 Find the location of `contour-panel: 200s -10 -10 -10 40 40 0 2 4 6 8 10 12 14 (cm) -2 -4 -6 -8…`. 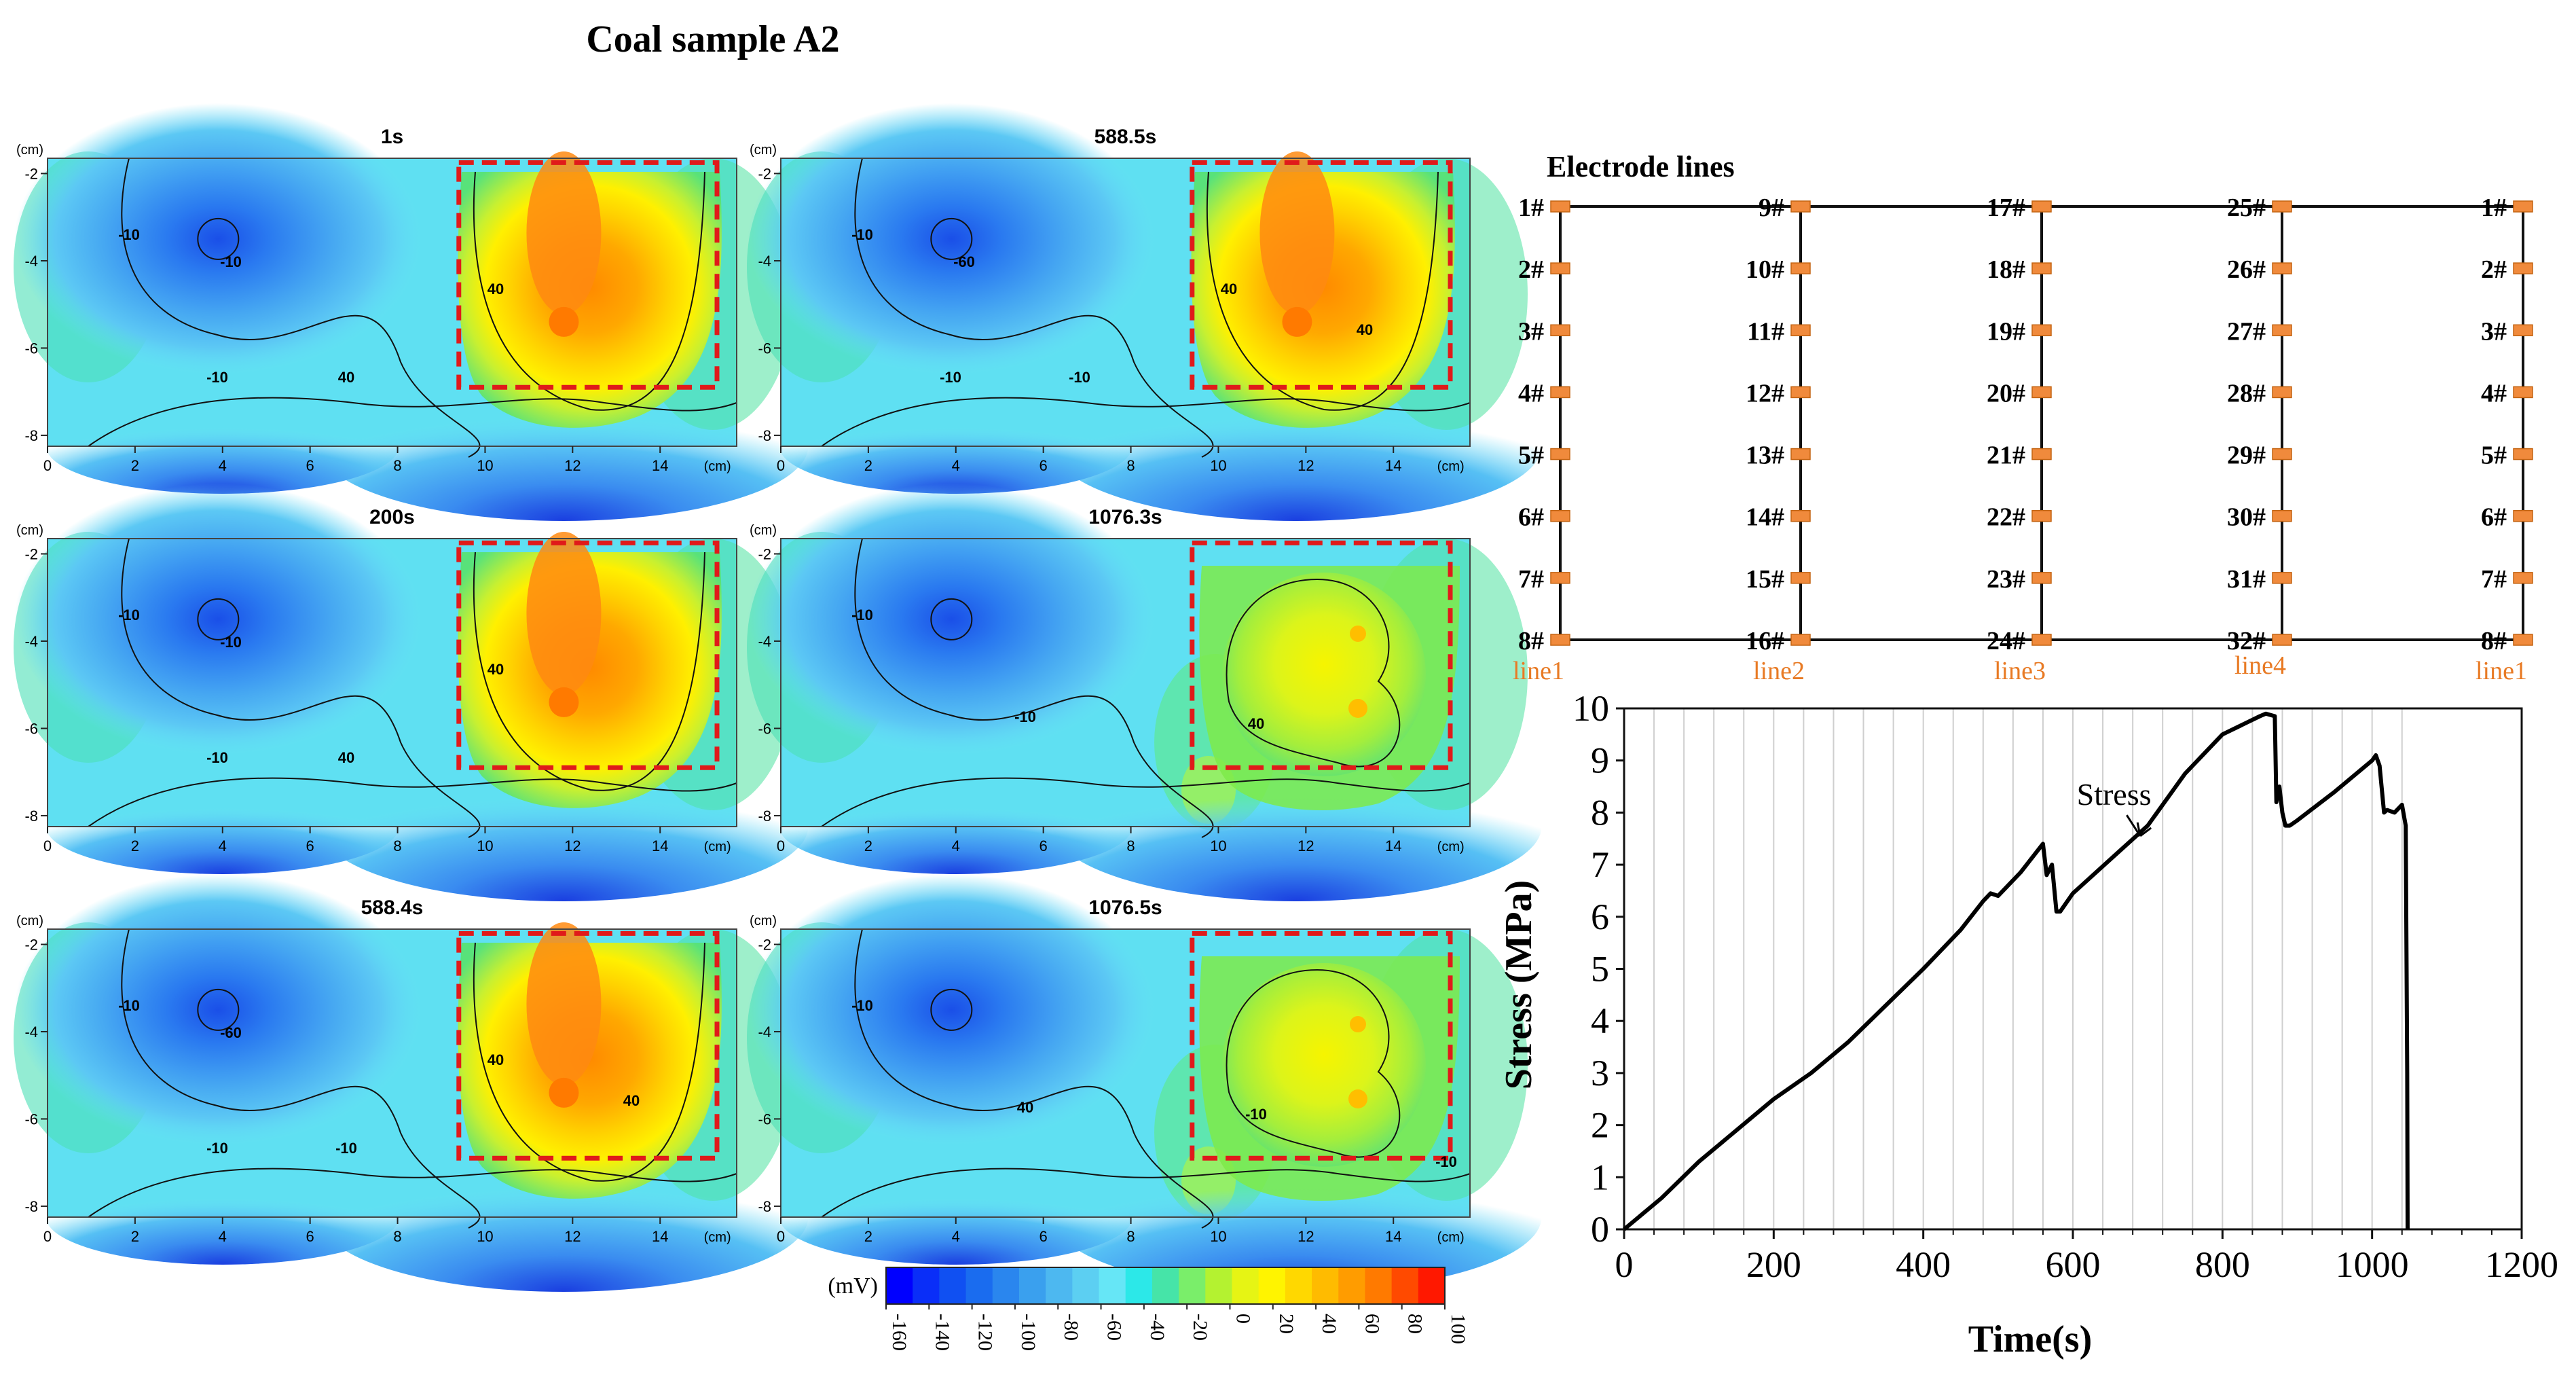

contour-panel: 200s -10 -10 -10 40 40 0 2 4 6 8 10 12 14 (cm) -2 -4 -6 -8… is located at coordinates (412, 692).